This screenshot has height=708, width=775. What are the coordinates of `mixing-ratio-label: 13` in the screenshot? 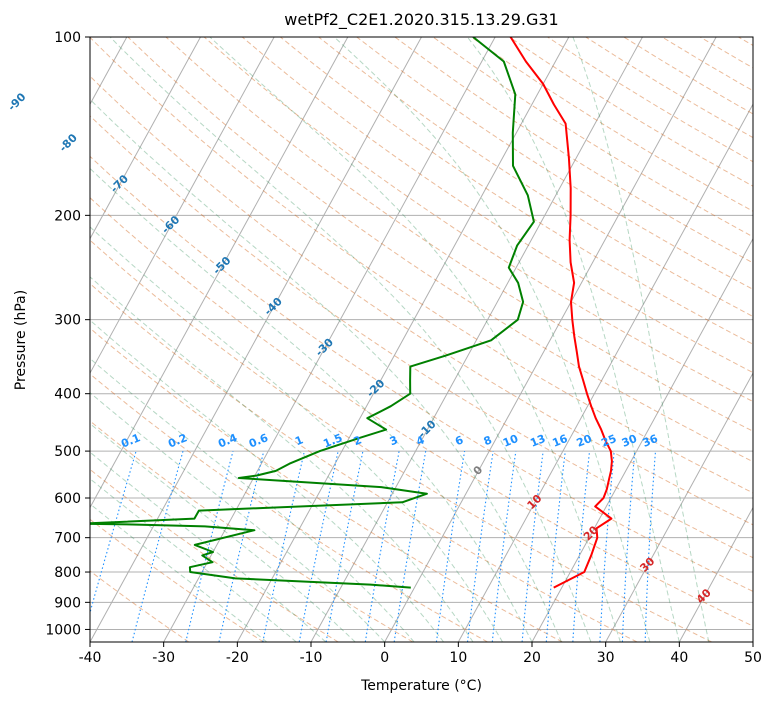 It's located at (537, 441).